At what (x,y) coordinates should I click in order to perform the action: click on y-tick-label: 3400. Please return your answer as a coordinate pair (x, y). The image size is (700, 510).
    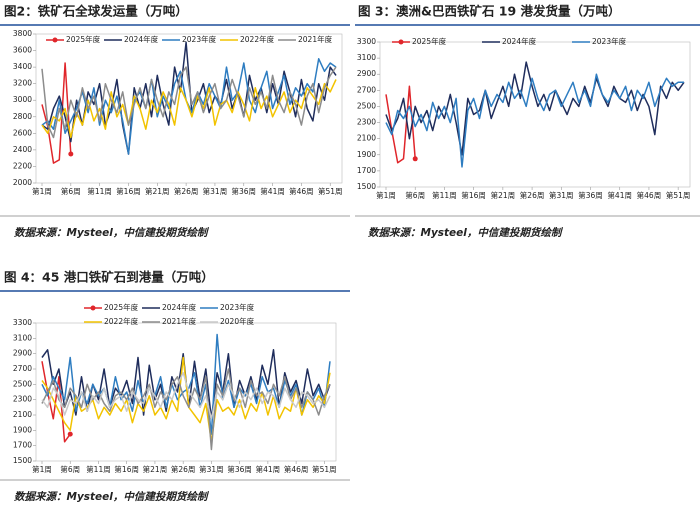
    Looking at the image, I should click on (22, 66).